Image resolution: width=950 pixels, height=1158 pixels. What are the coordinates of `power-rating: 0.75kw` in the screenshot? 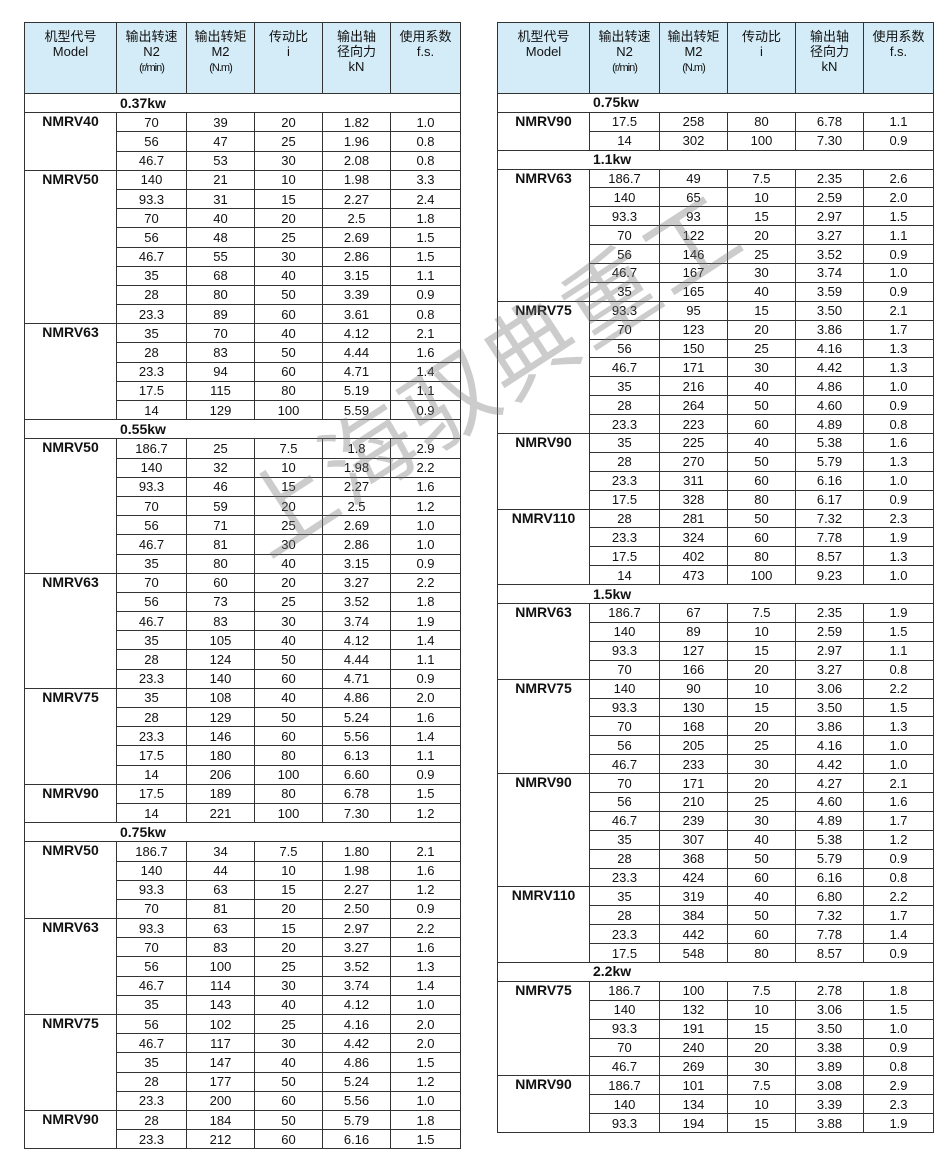 It's located at (242, 832).